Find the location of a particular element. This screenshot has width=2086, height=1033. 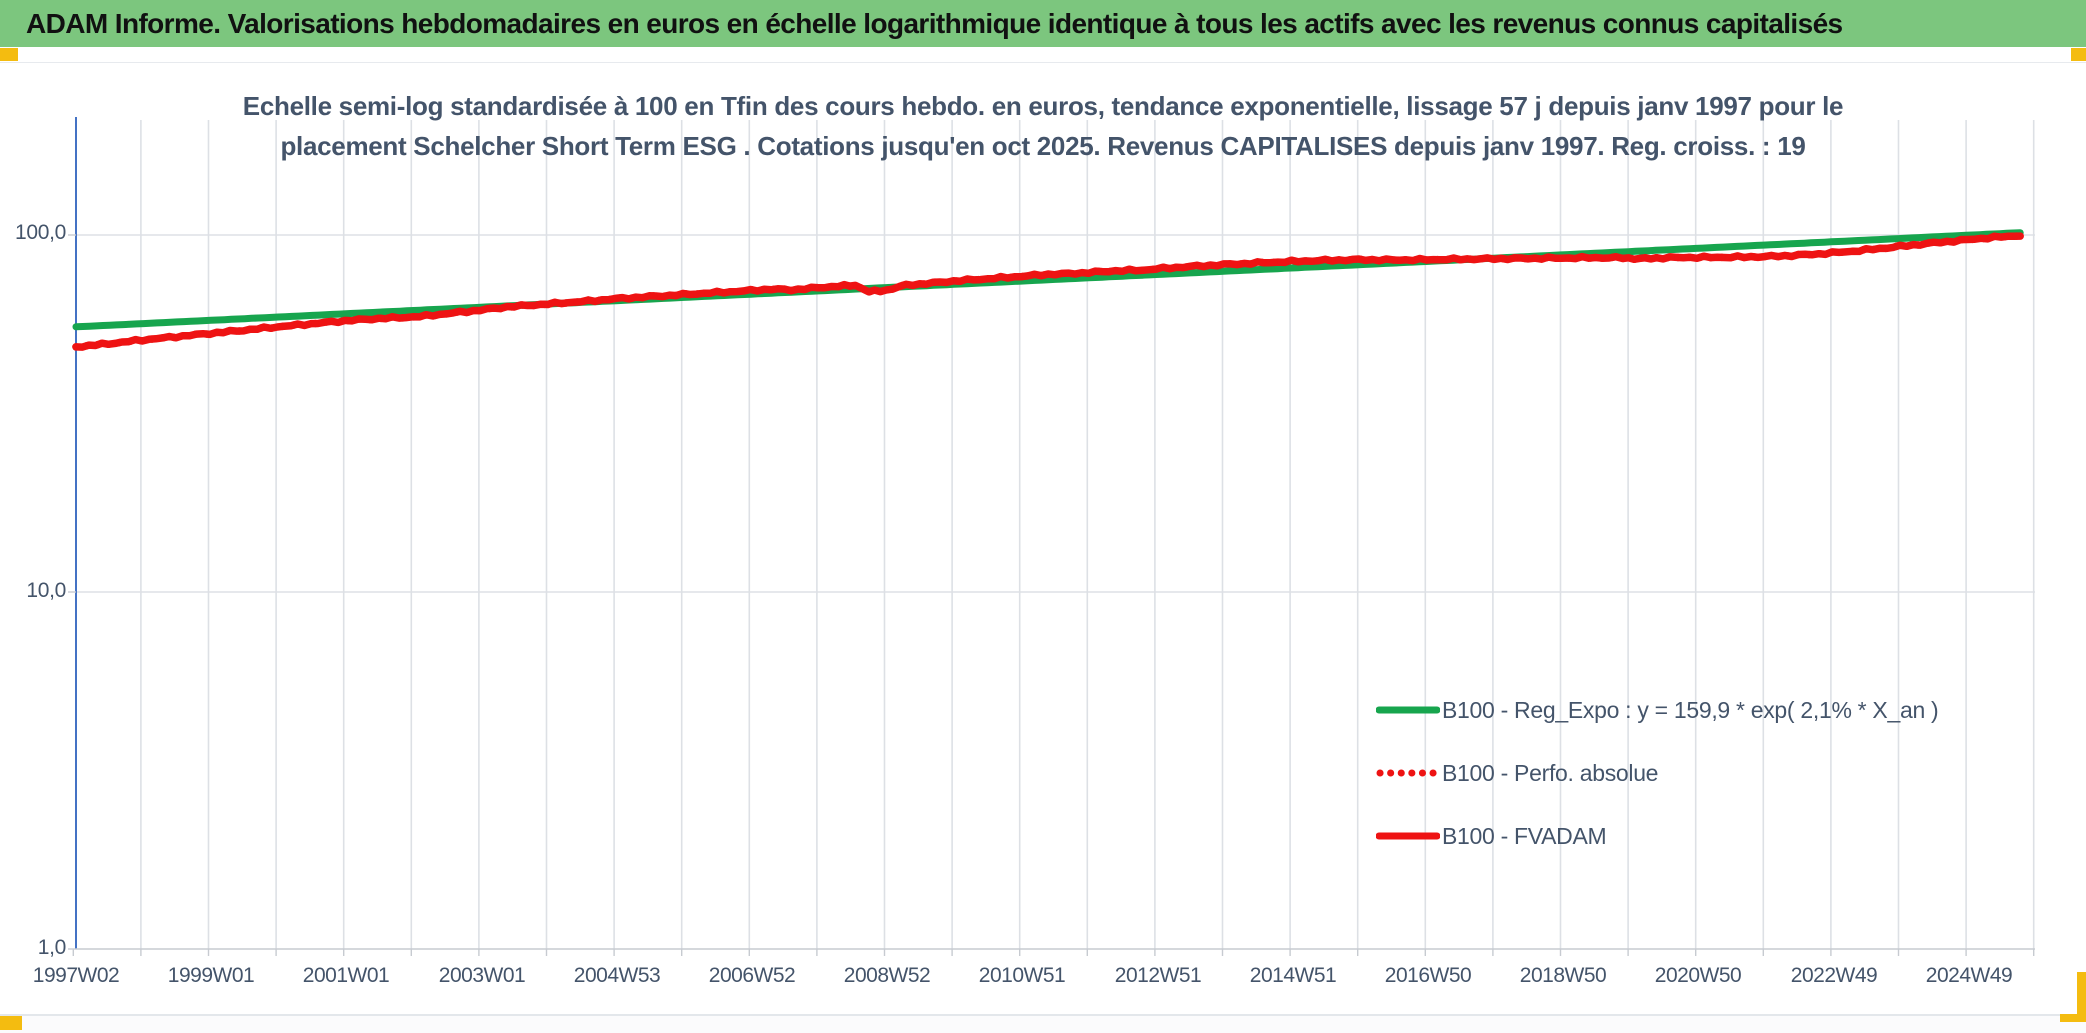

x-axis-tick-label: 2018W50 is located at coordinates (1563, 975).